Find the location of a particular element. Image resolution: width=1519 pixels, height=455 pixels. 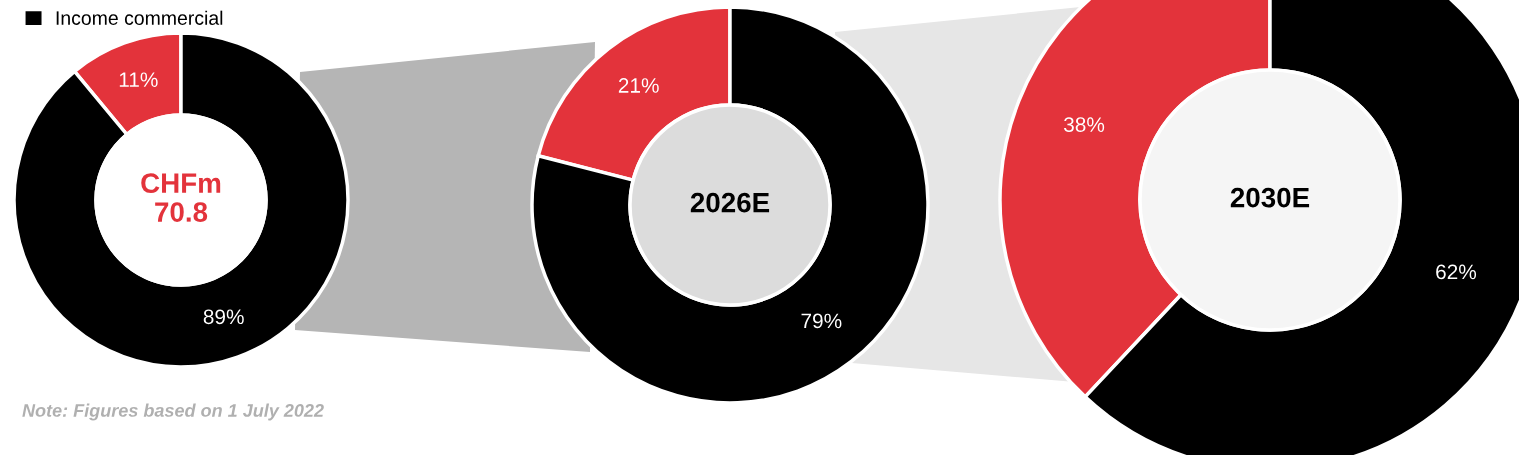

text: Note: Figures based on 1 July 2022 is located at coordinates (173, 412).